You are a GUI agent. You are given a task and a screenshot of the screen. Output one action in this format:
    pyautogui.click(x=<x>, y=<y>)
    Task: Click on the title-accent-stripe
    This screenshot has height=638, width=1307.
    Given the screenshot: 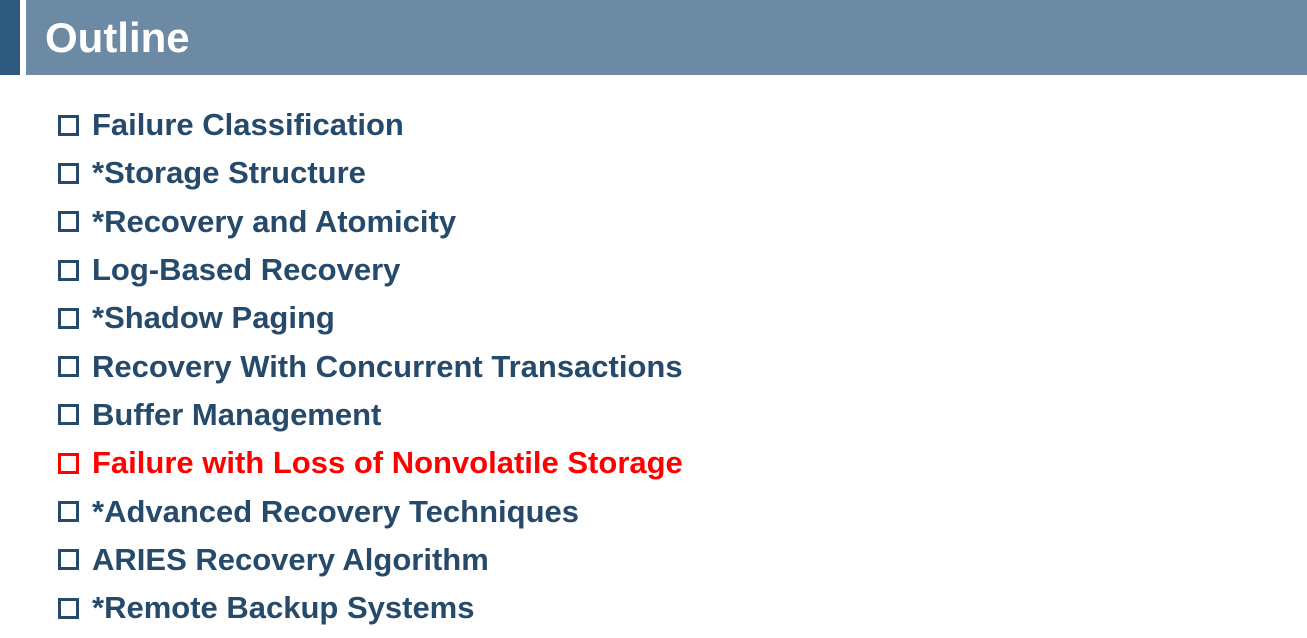 What is the action you would take?
    pyautogui.click(x=10, y=37)
    